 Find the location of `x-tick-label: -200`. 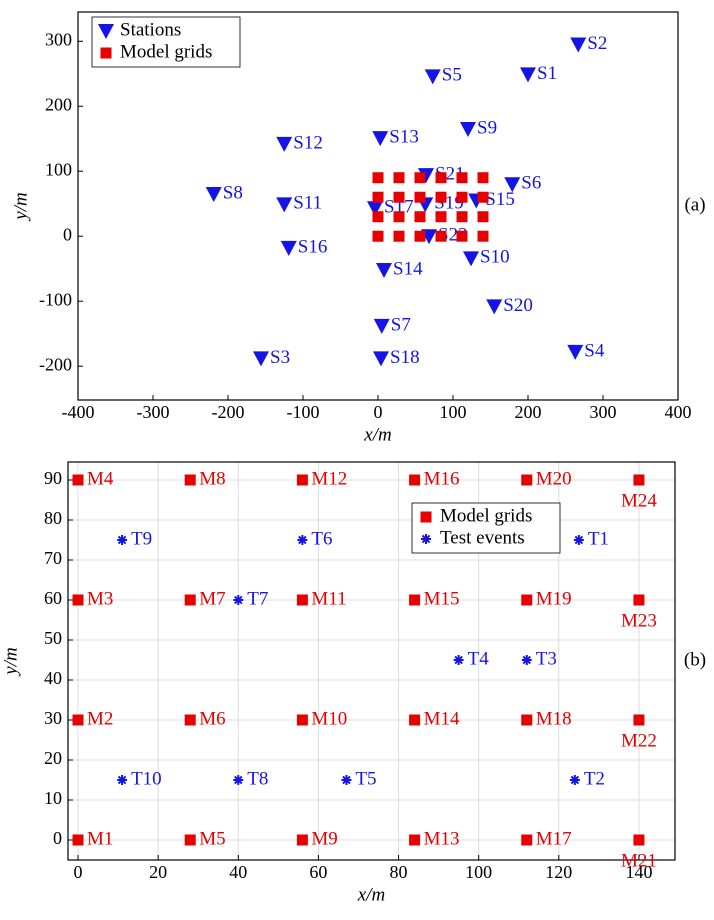

x-tick-label: -200 is located at coordinates (228, 412).